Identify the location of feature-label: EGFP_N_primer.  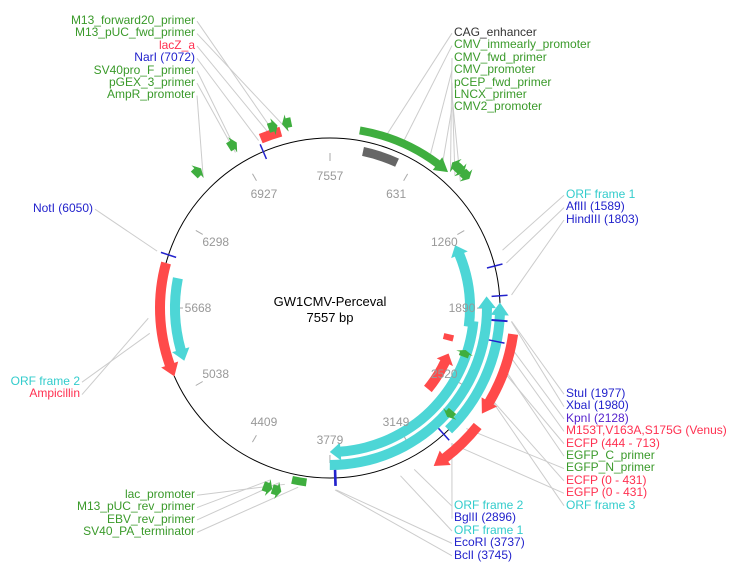
(610, 467).